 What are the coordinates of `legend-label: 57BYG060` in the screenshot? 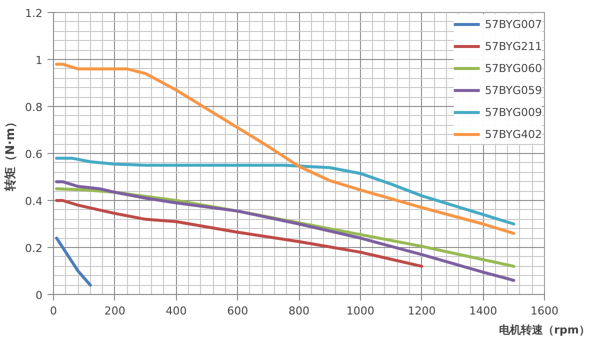 It's located at (513, 68).